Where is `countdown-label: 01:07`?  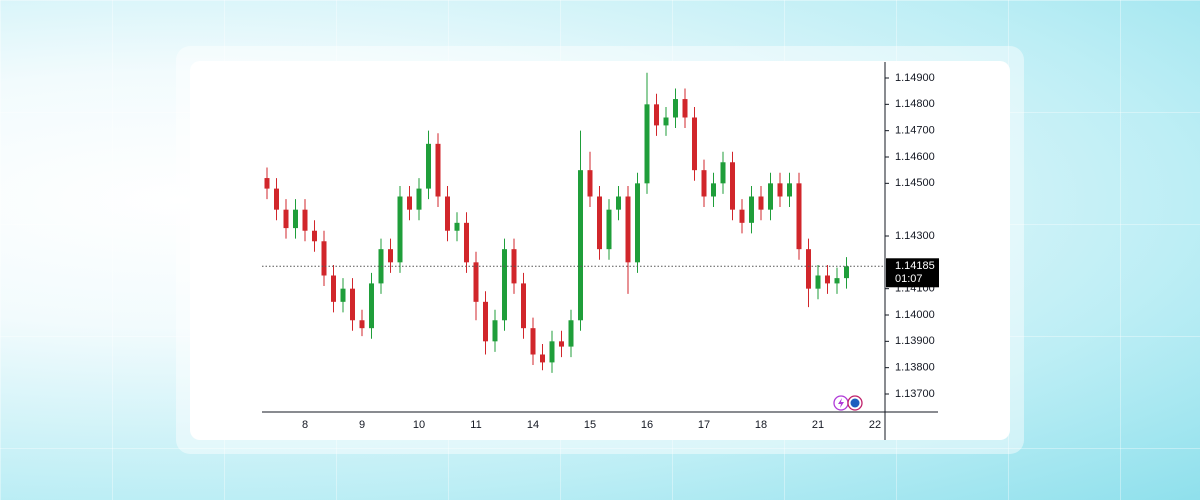 countdown-label: 01:07 is located at coordinates (909, 279).